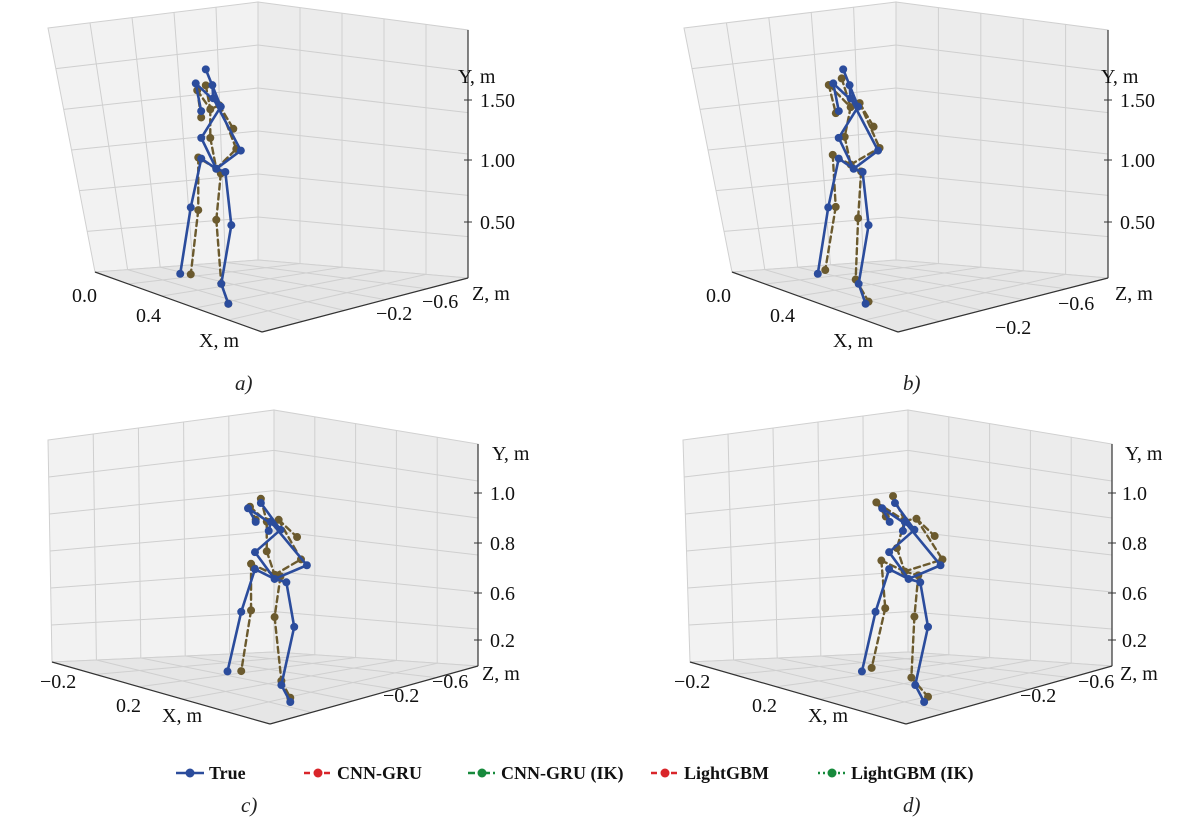 This screenshot has width=1200, height=820. I want to click on panel-c-ticks: 1.0 0.8 0.6 0.2 −0.2 0.2 −0.2 −0.6, so click(277, 600).